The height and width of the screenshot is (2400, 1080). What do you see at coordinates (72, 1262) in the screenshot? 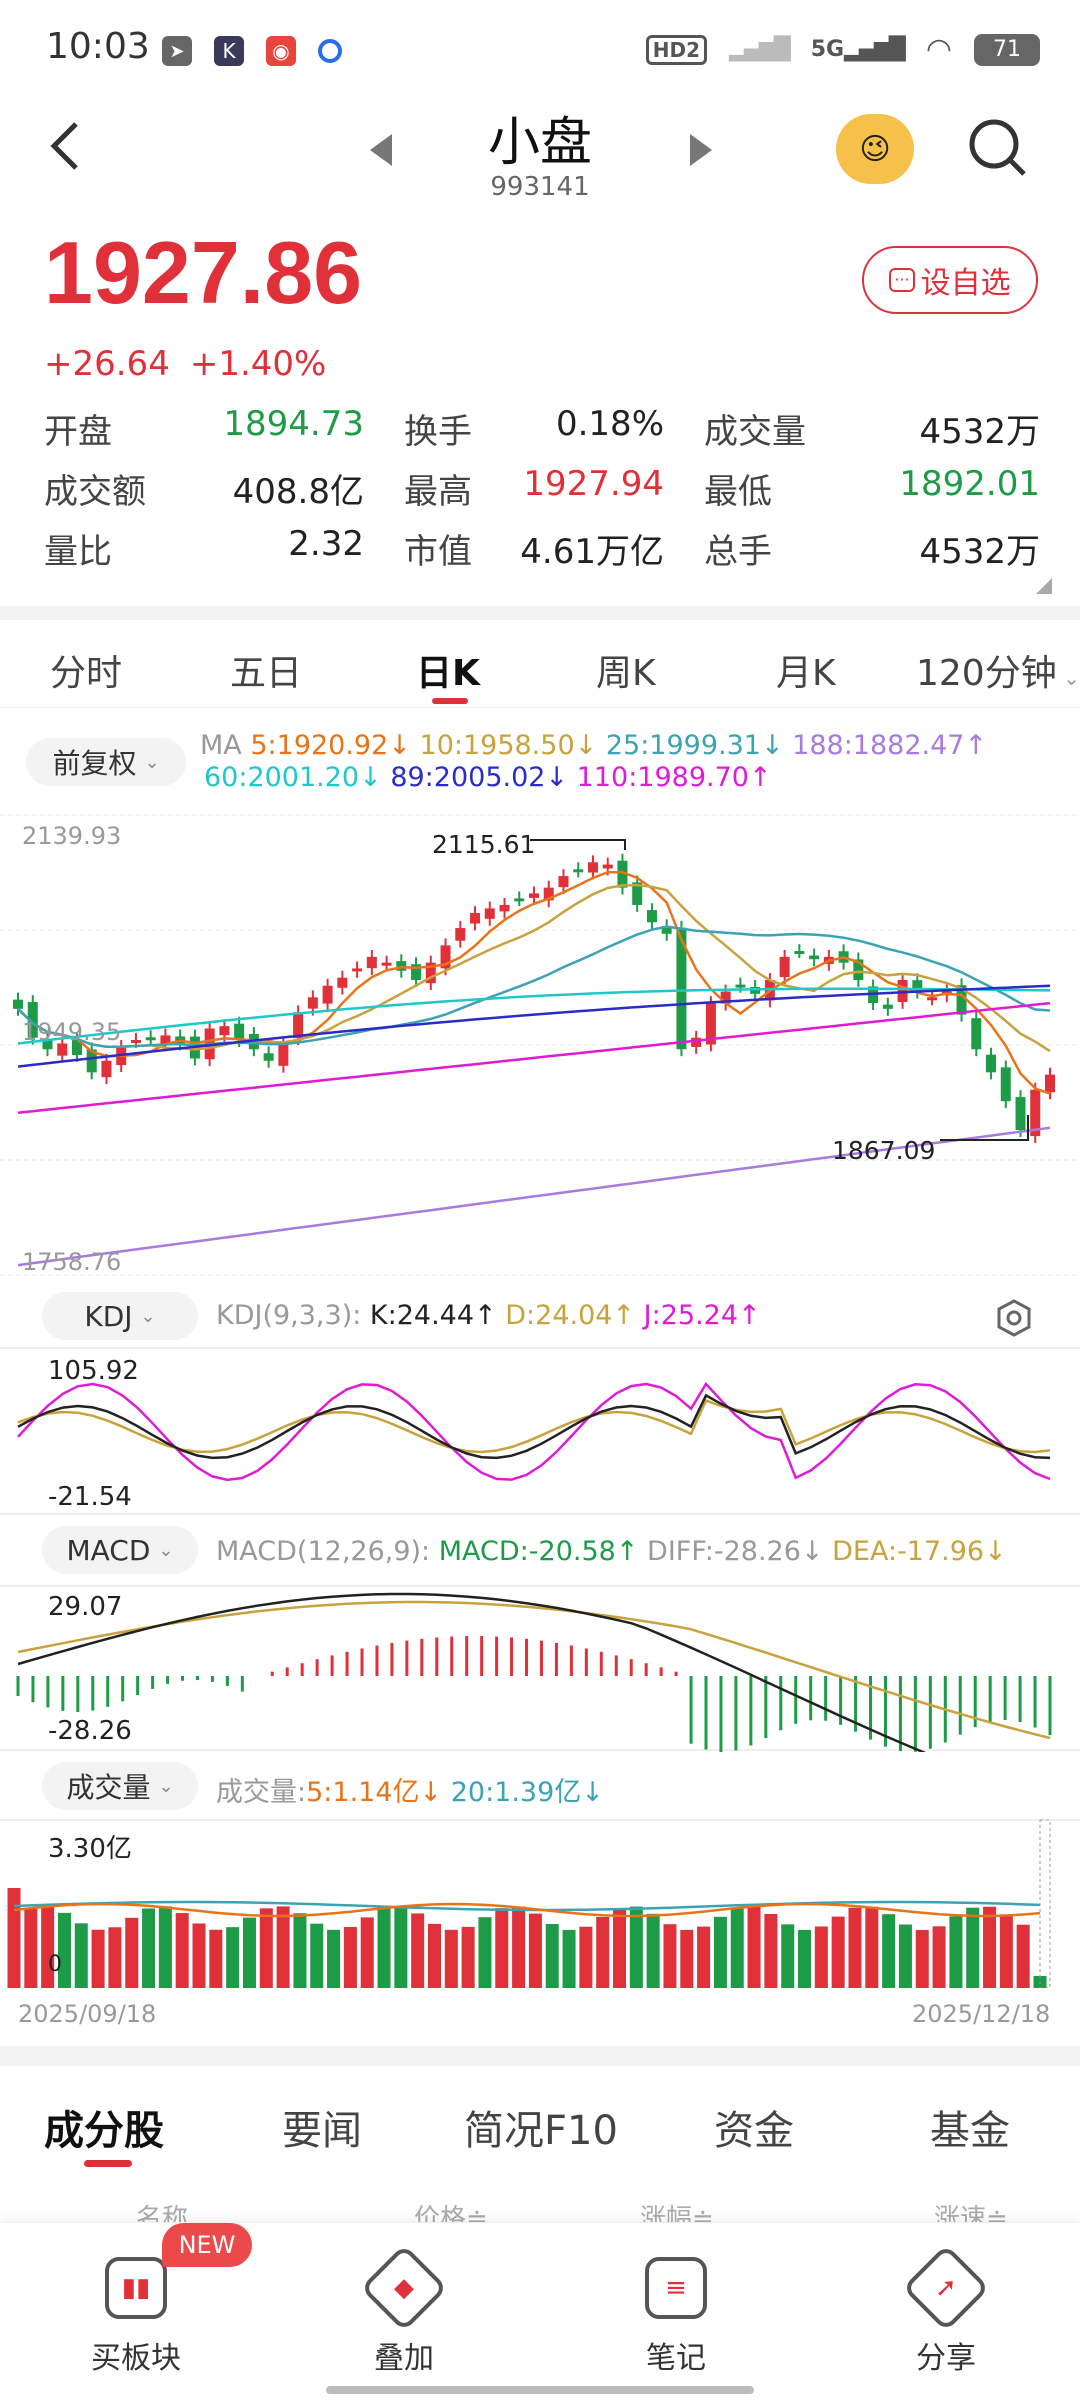
I see `kline-ymin: 1758.76` at bounding box center [72, 1262].